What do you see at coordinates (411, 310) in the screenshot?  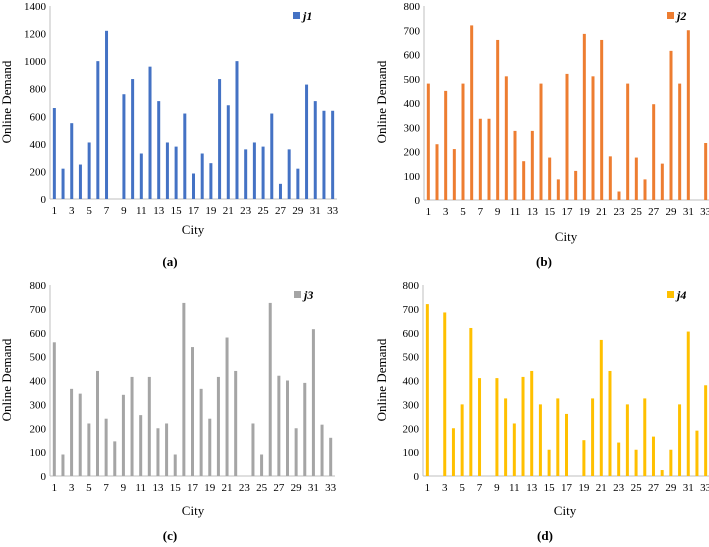 I see `y-tick-label: 700` at bounding box center [411, 310].